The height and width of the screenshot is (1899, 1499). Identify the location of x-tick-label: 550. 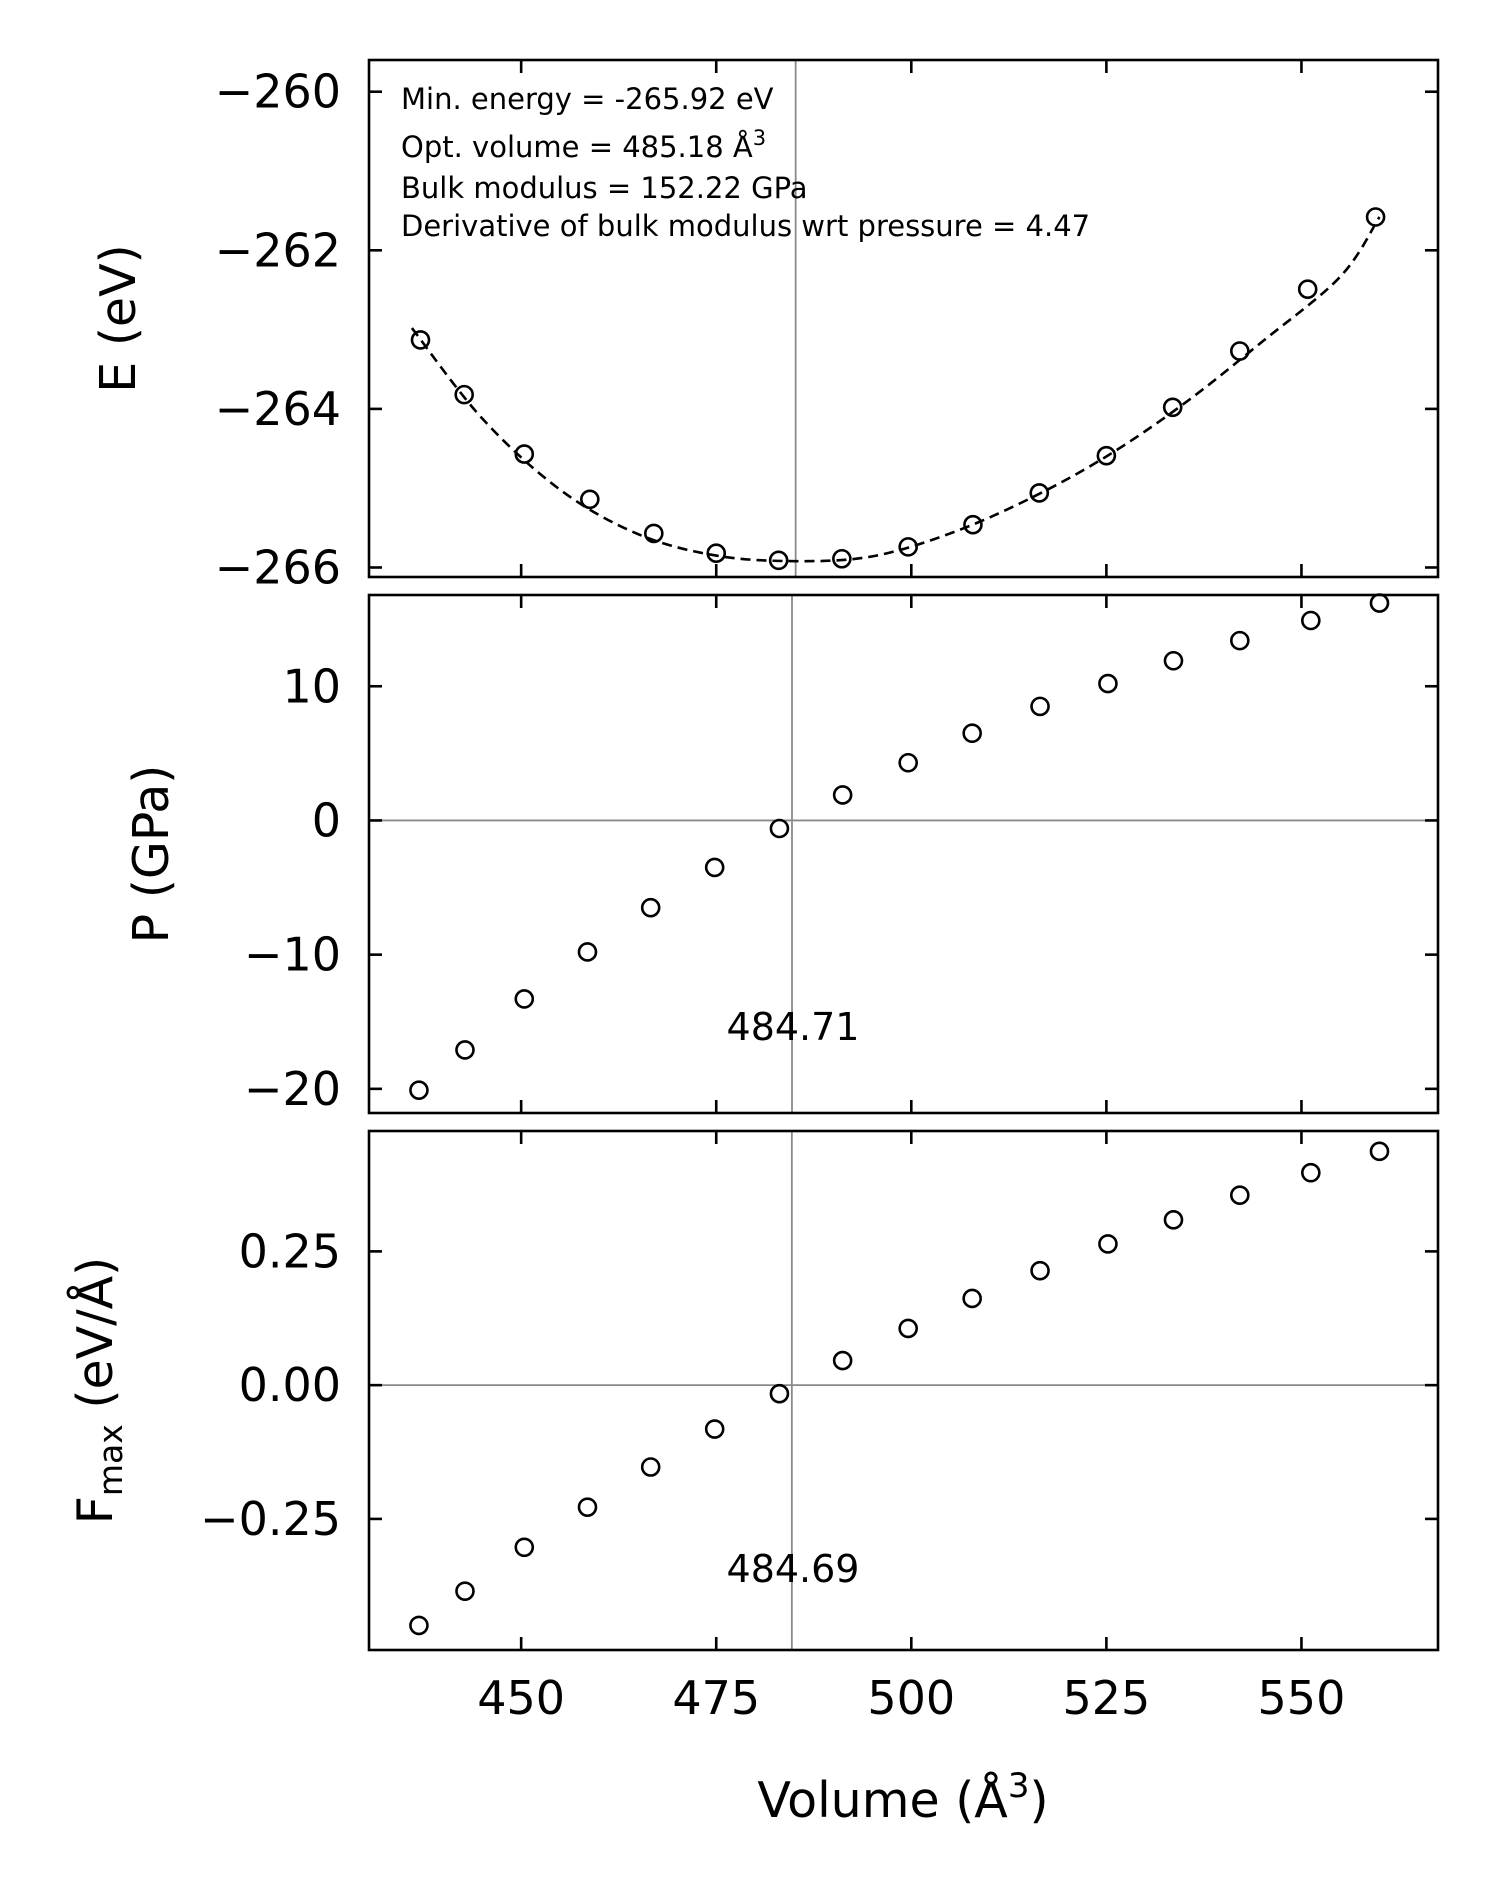
(1302, 1698).